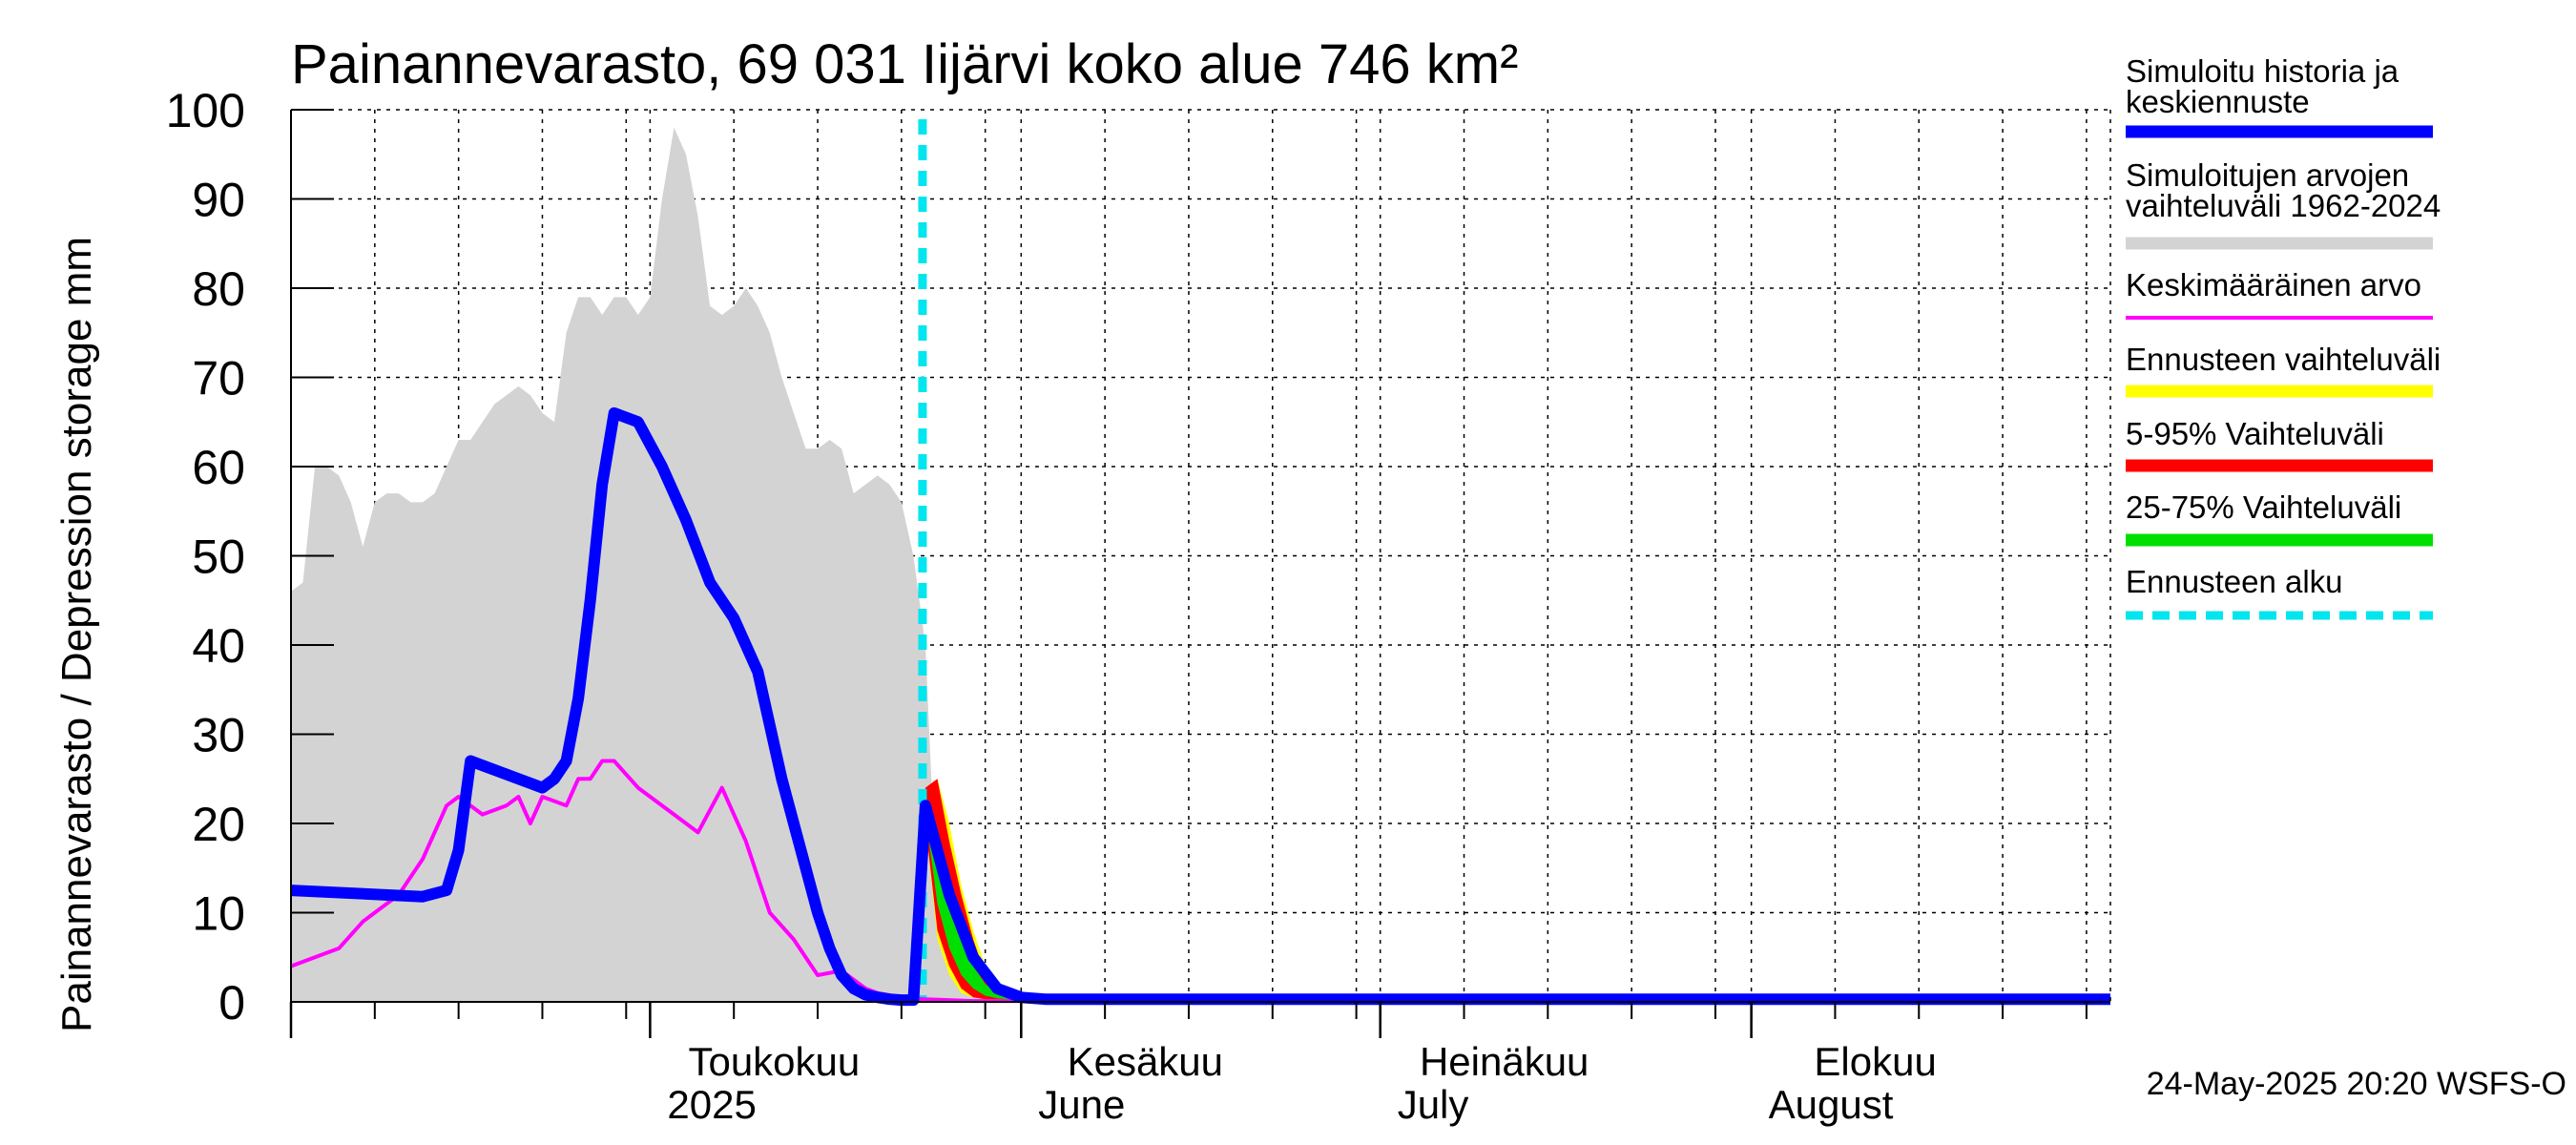 Image resolution: width=2576 pixels, height=1145 pixels. I want to click on legend-label-simulated-range-2: vaihteluväli 1962-2024, so click(2283, 205).